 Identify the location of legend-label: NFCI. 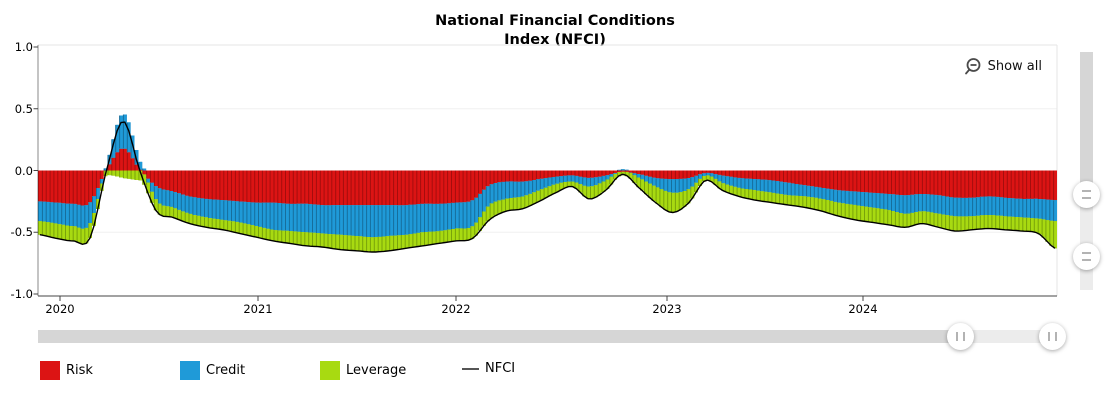
(500, 368).